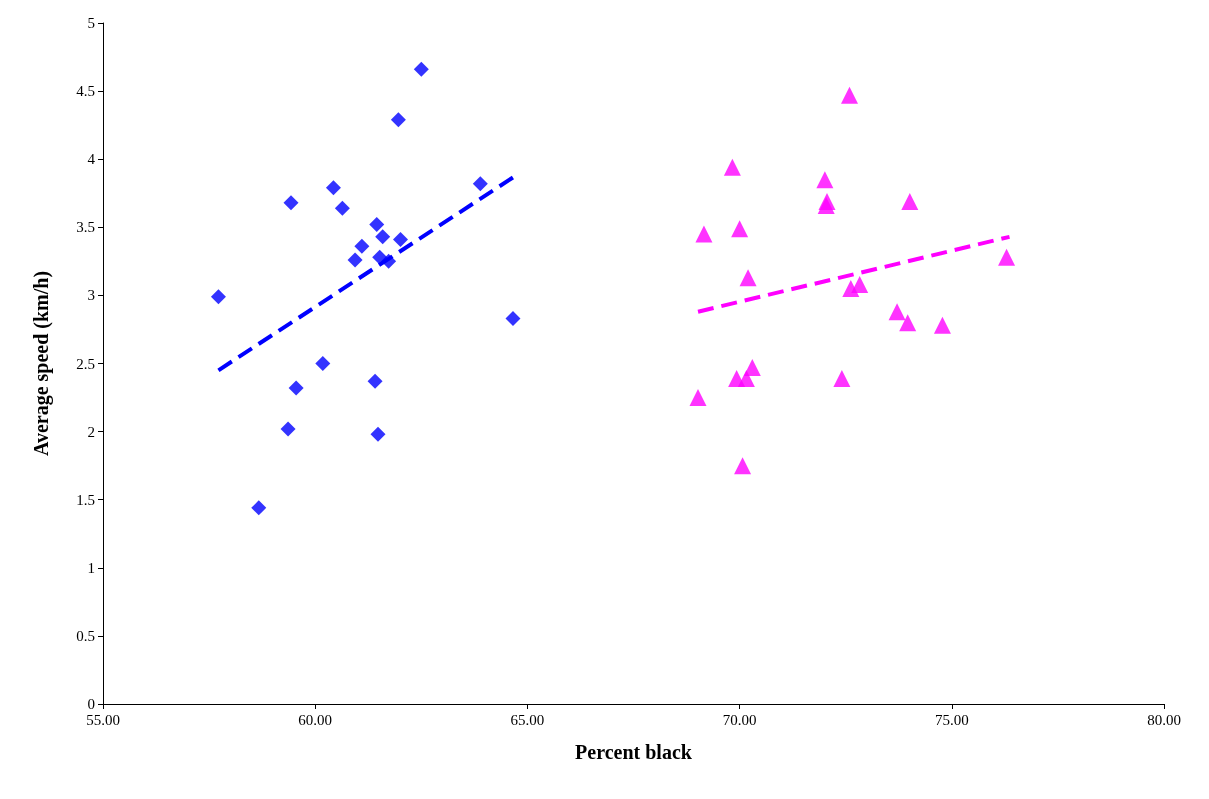  I want to click on x-tick-label: 70.00, so click(739, 719).